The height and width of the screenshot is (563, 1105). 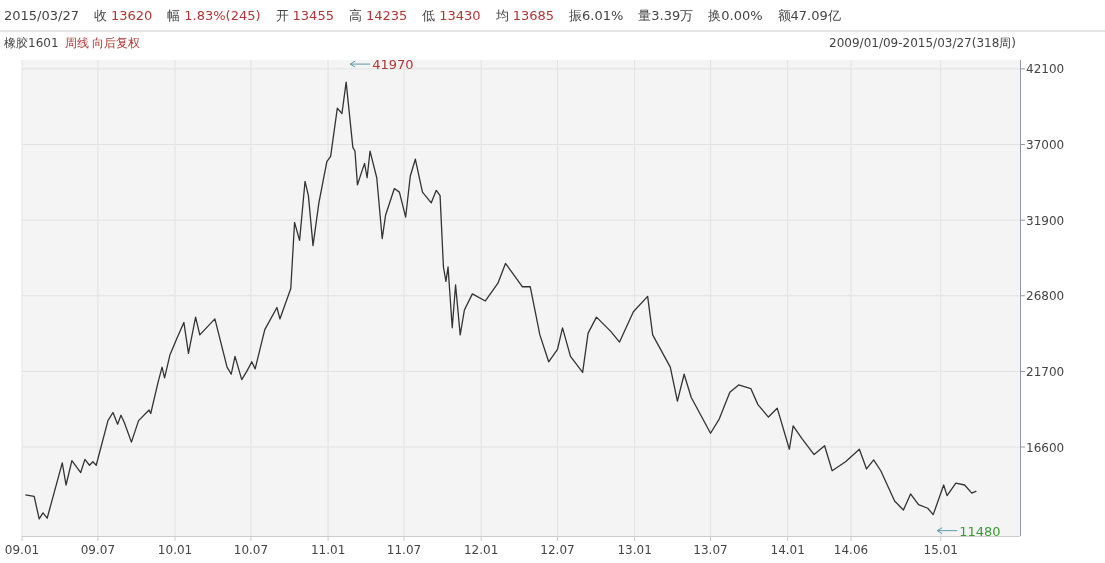 What do you see at coordinates (222, 15) in the screenshot?
I see `annotation: 1.83%(245)` at bounding box center [222, 15].